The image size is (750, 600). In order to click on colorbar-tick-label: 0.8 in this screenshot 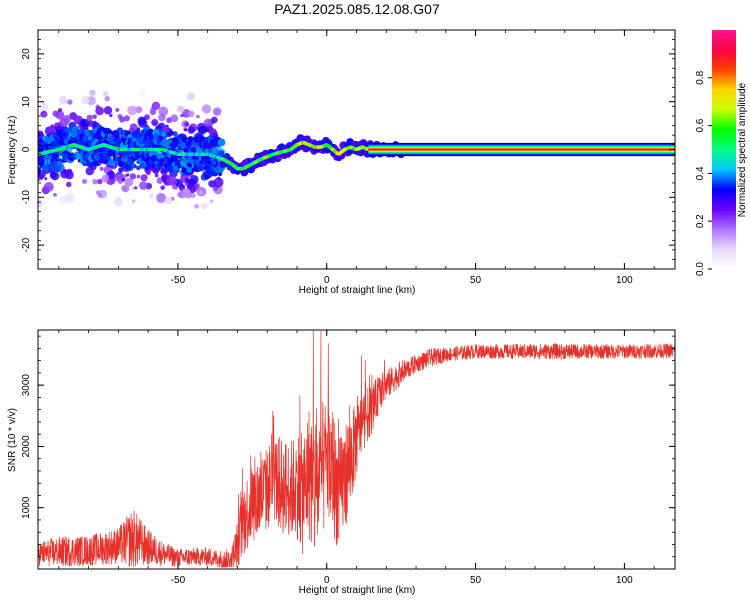, I will do `click(700, 77)`.